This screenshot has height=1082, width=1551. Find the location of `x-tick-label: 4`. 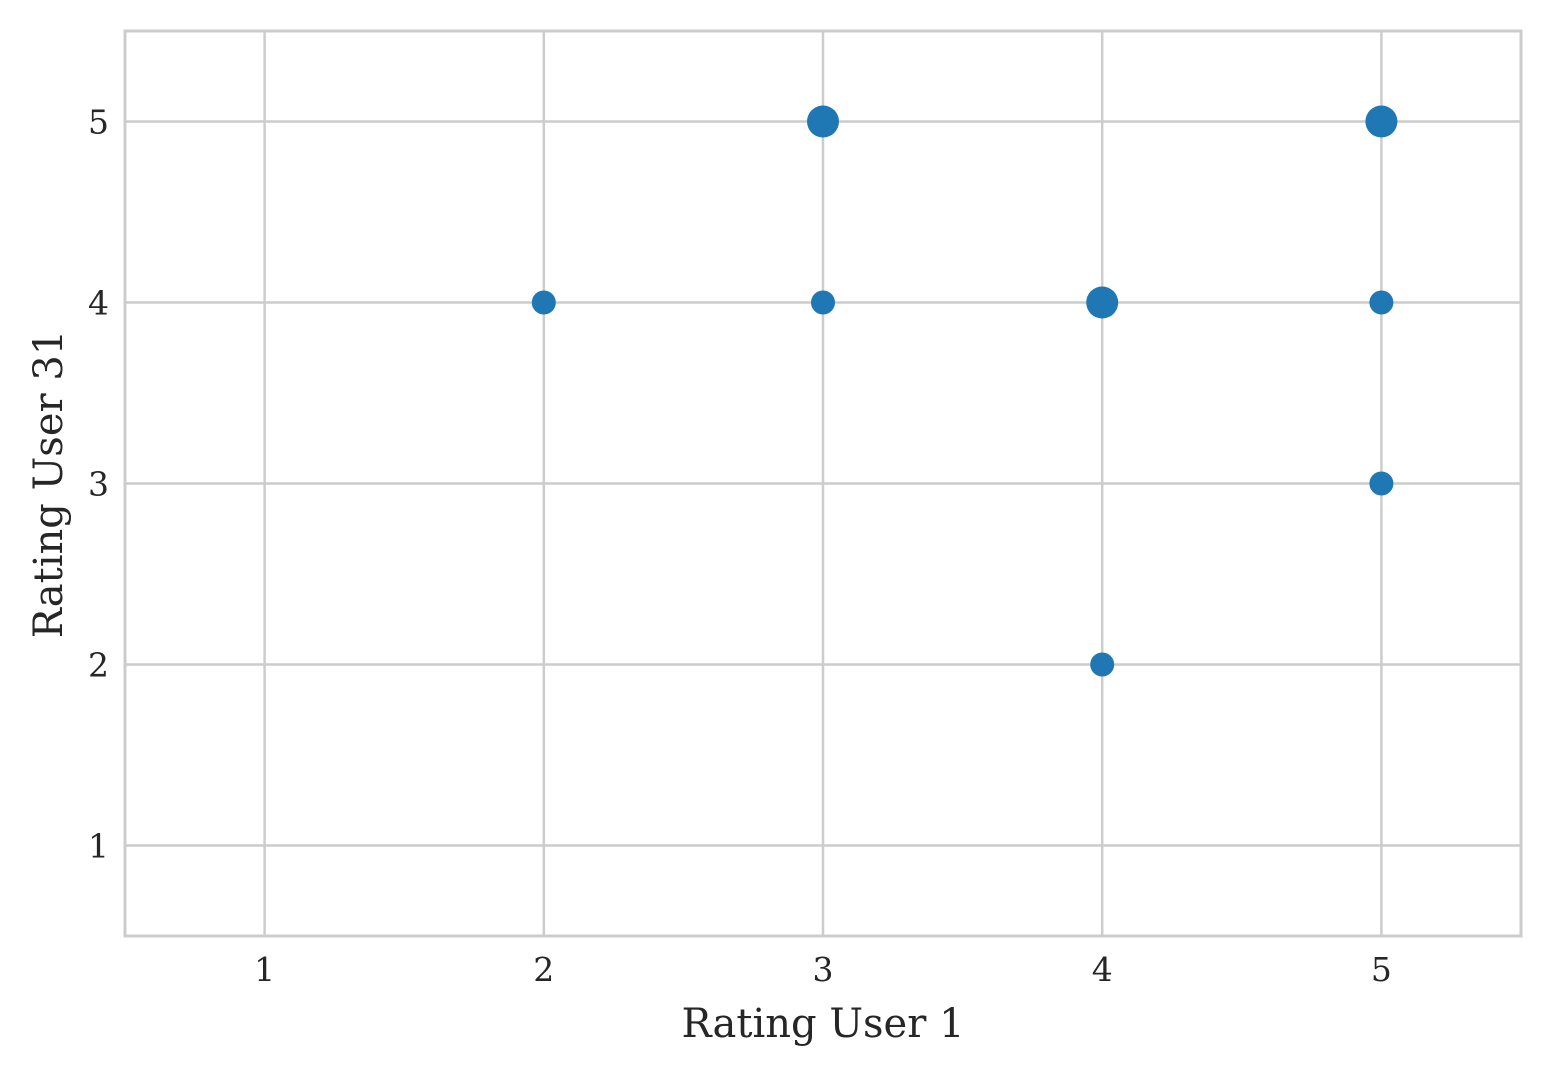

x-tick-label: 4 is located at coordinates (1102, 969).